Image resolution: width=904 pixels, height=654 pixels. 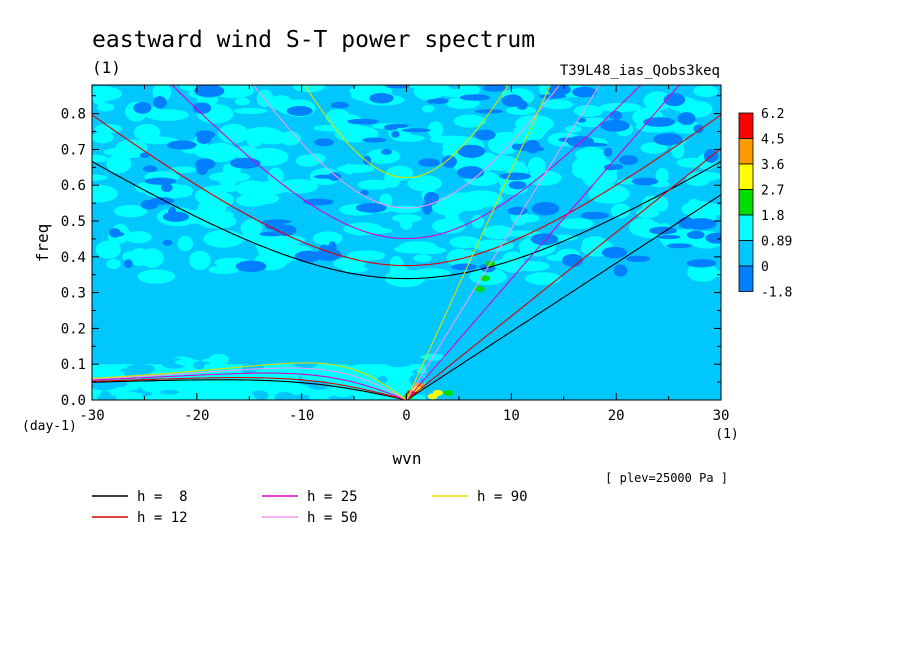 I want to click on colorbar-swatch, so click(x=746, y=125).